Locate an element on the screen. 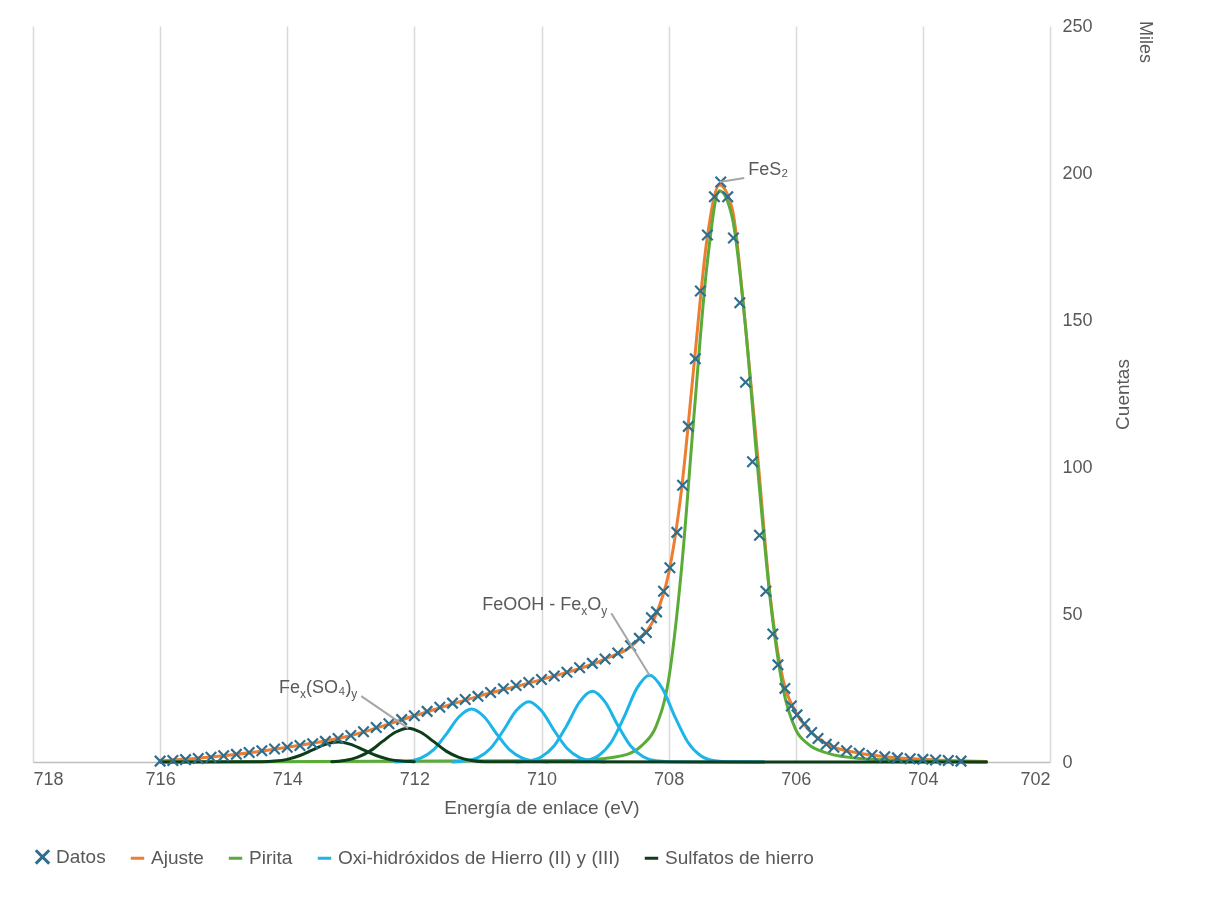  legend-label: Sulfatos de hierro is located at coordinates (739, 858).